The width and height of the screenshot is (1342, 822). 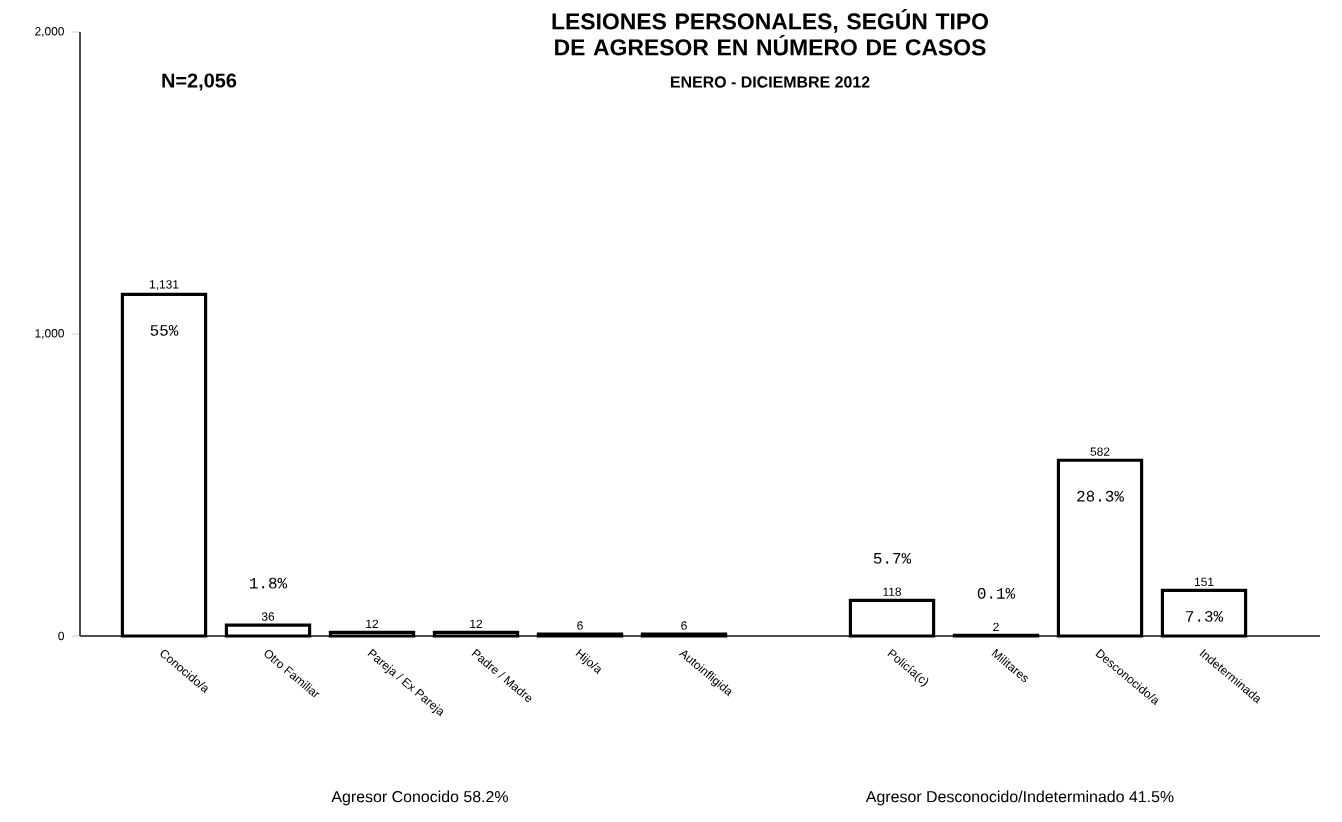 I want to click on chart-title: LESIONES PERSONALES, SEGÚN TIPO DE AGRESOR EN NÚMERO DE CASOS, so click(x=770, y=32).